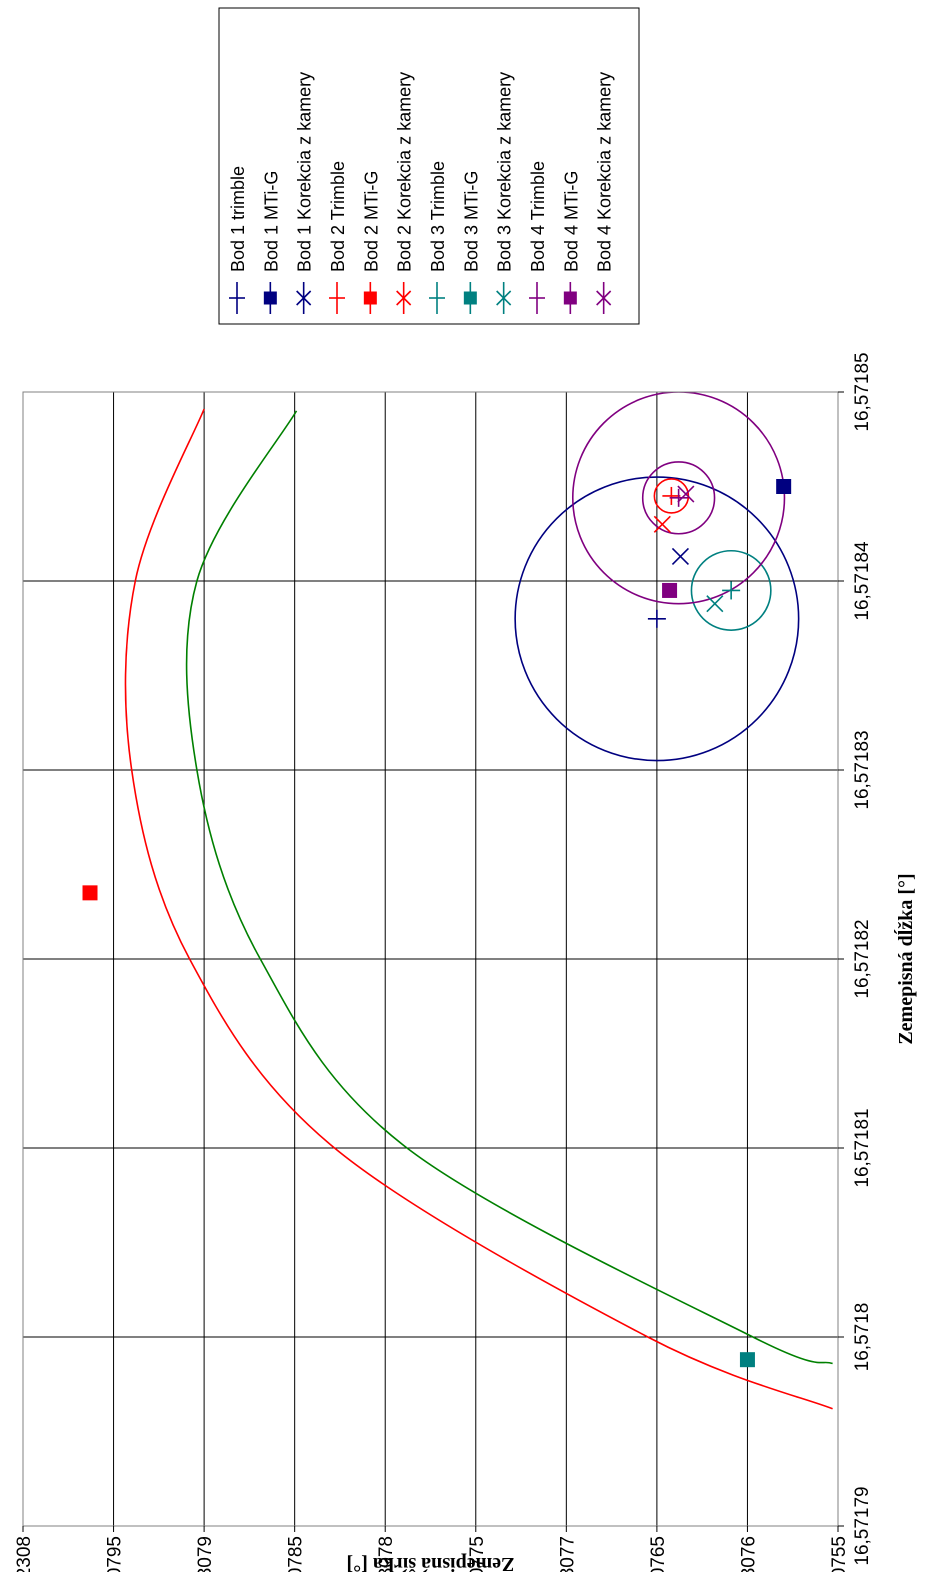  I want to click on legend-label: Bod 2 MTi-G, so click(371, 221).